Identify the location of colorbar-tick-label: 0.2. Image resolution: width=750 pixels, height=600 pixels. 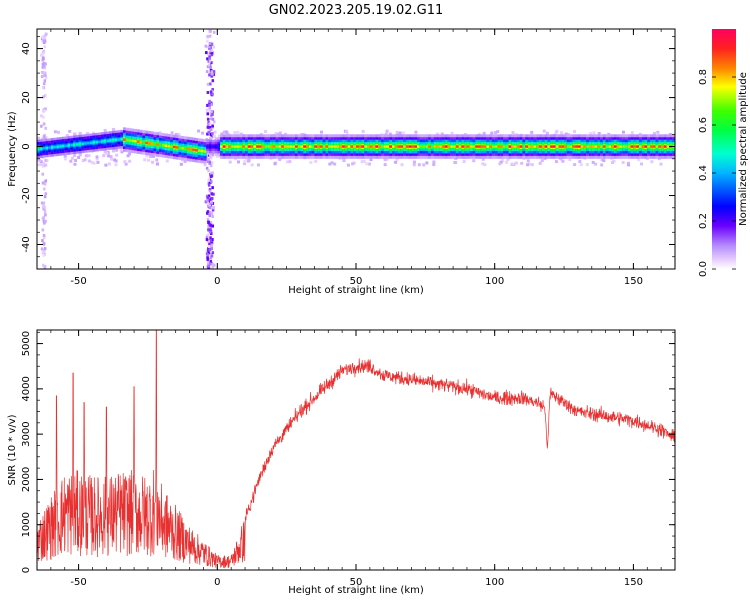
(703, 221).